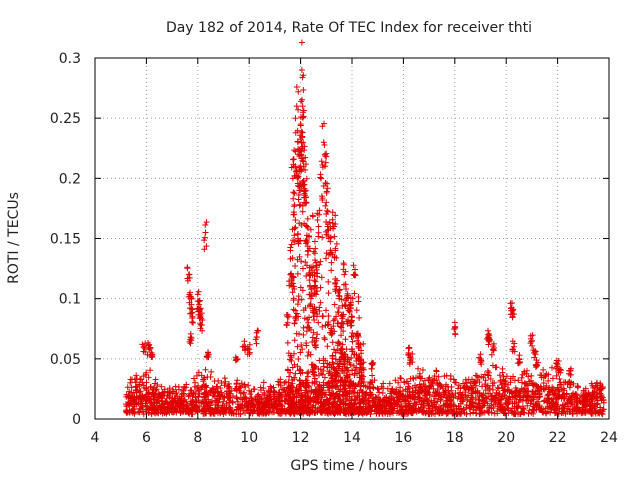 Image resolution: width=640 pixels, height=480 pixels. I want to click on x-tick-label: 8, so click(197, 438).